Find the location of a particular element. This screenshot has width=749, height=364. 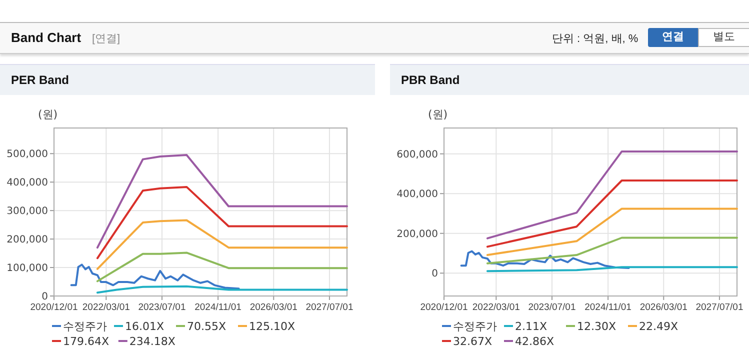

legend-label: 22.49X is located at coordinates (658, 326).